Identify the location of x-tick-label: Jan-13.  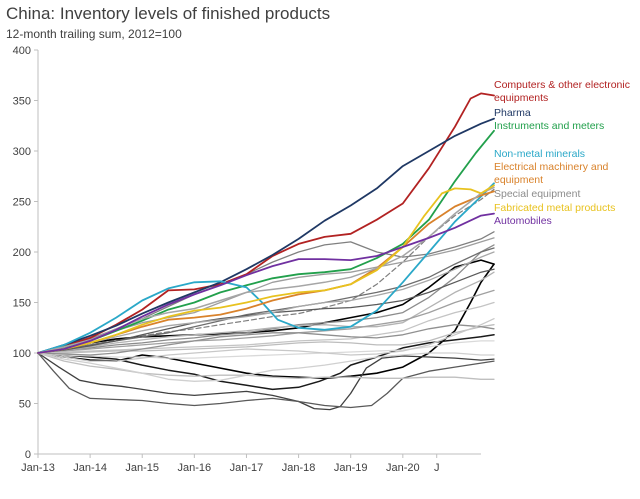
(38, 468).